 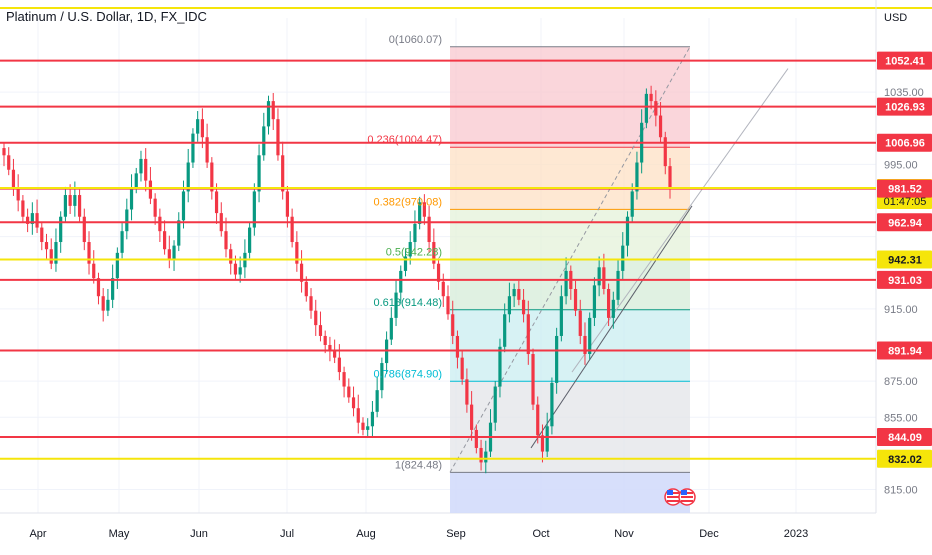 I want to click on price-badge-label: 832.02, so click(x=905, y=460).